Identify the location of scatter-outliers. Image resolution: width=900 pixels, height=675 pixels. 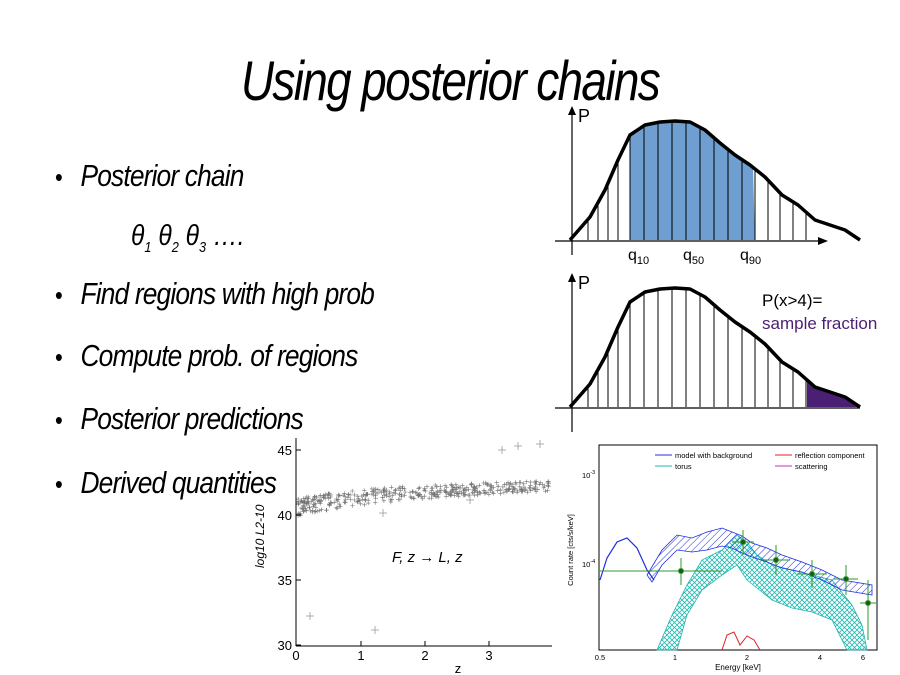
(425, 537).